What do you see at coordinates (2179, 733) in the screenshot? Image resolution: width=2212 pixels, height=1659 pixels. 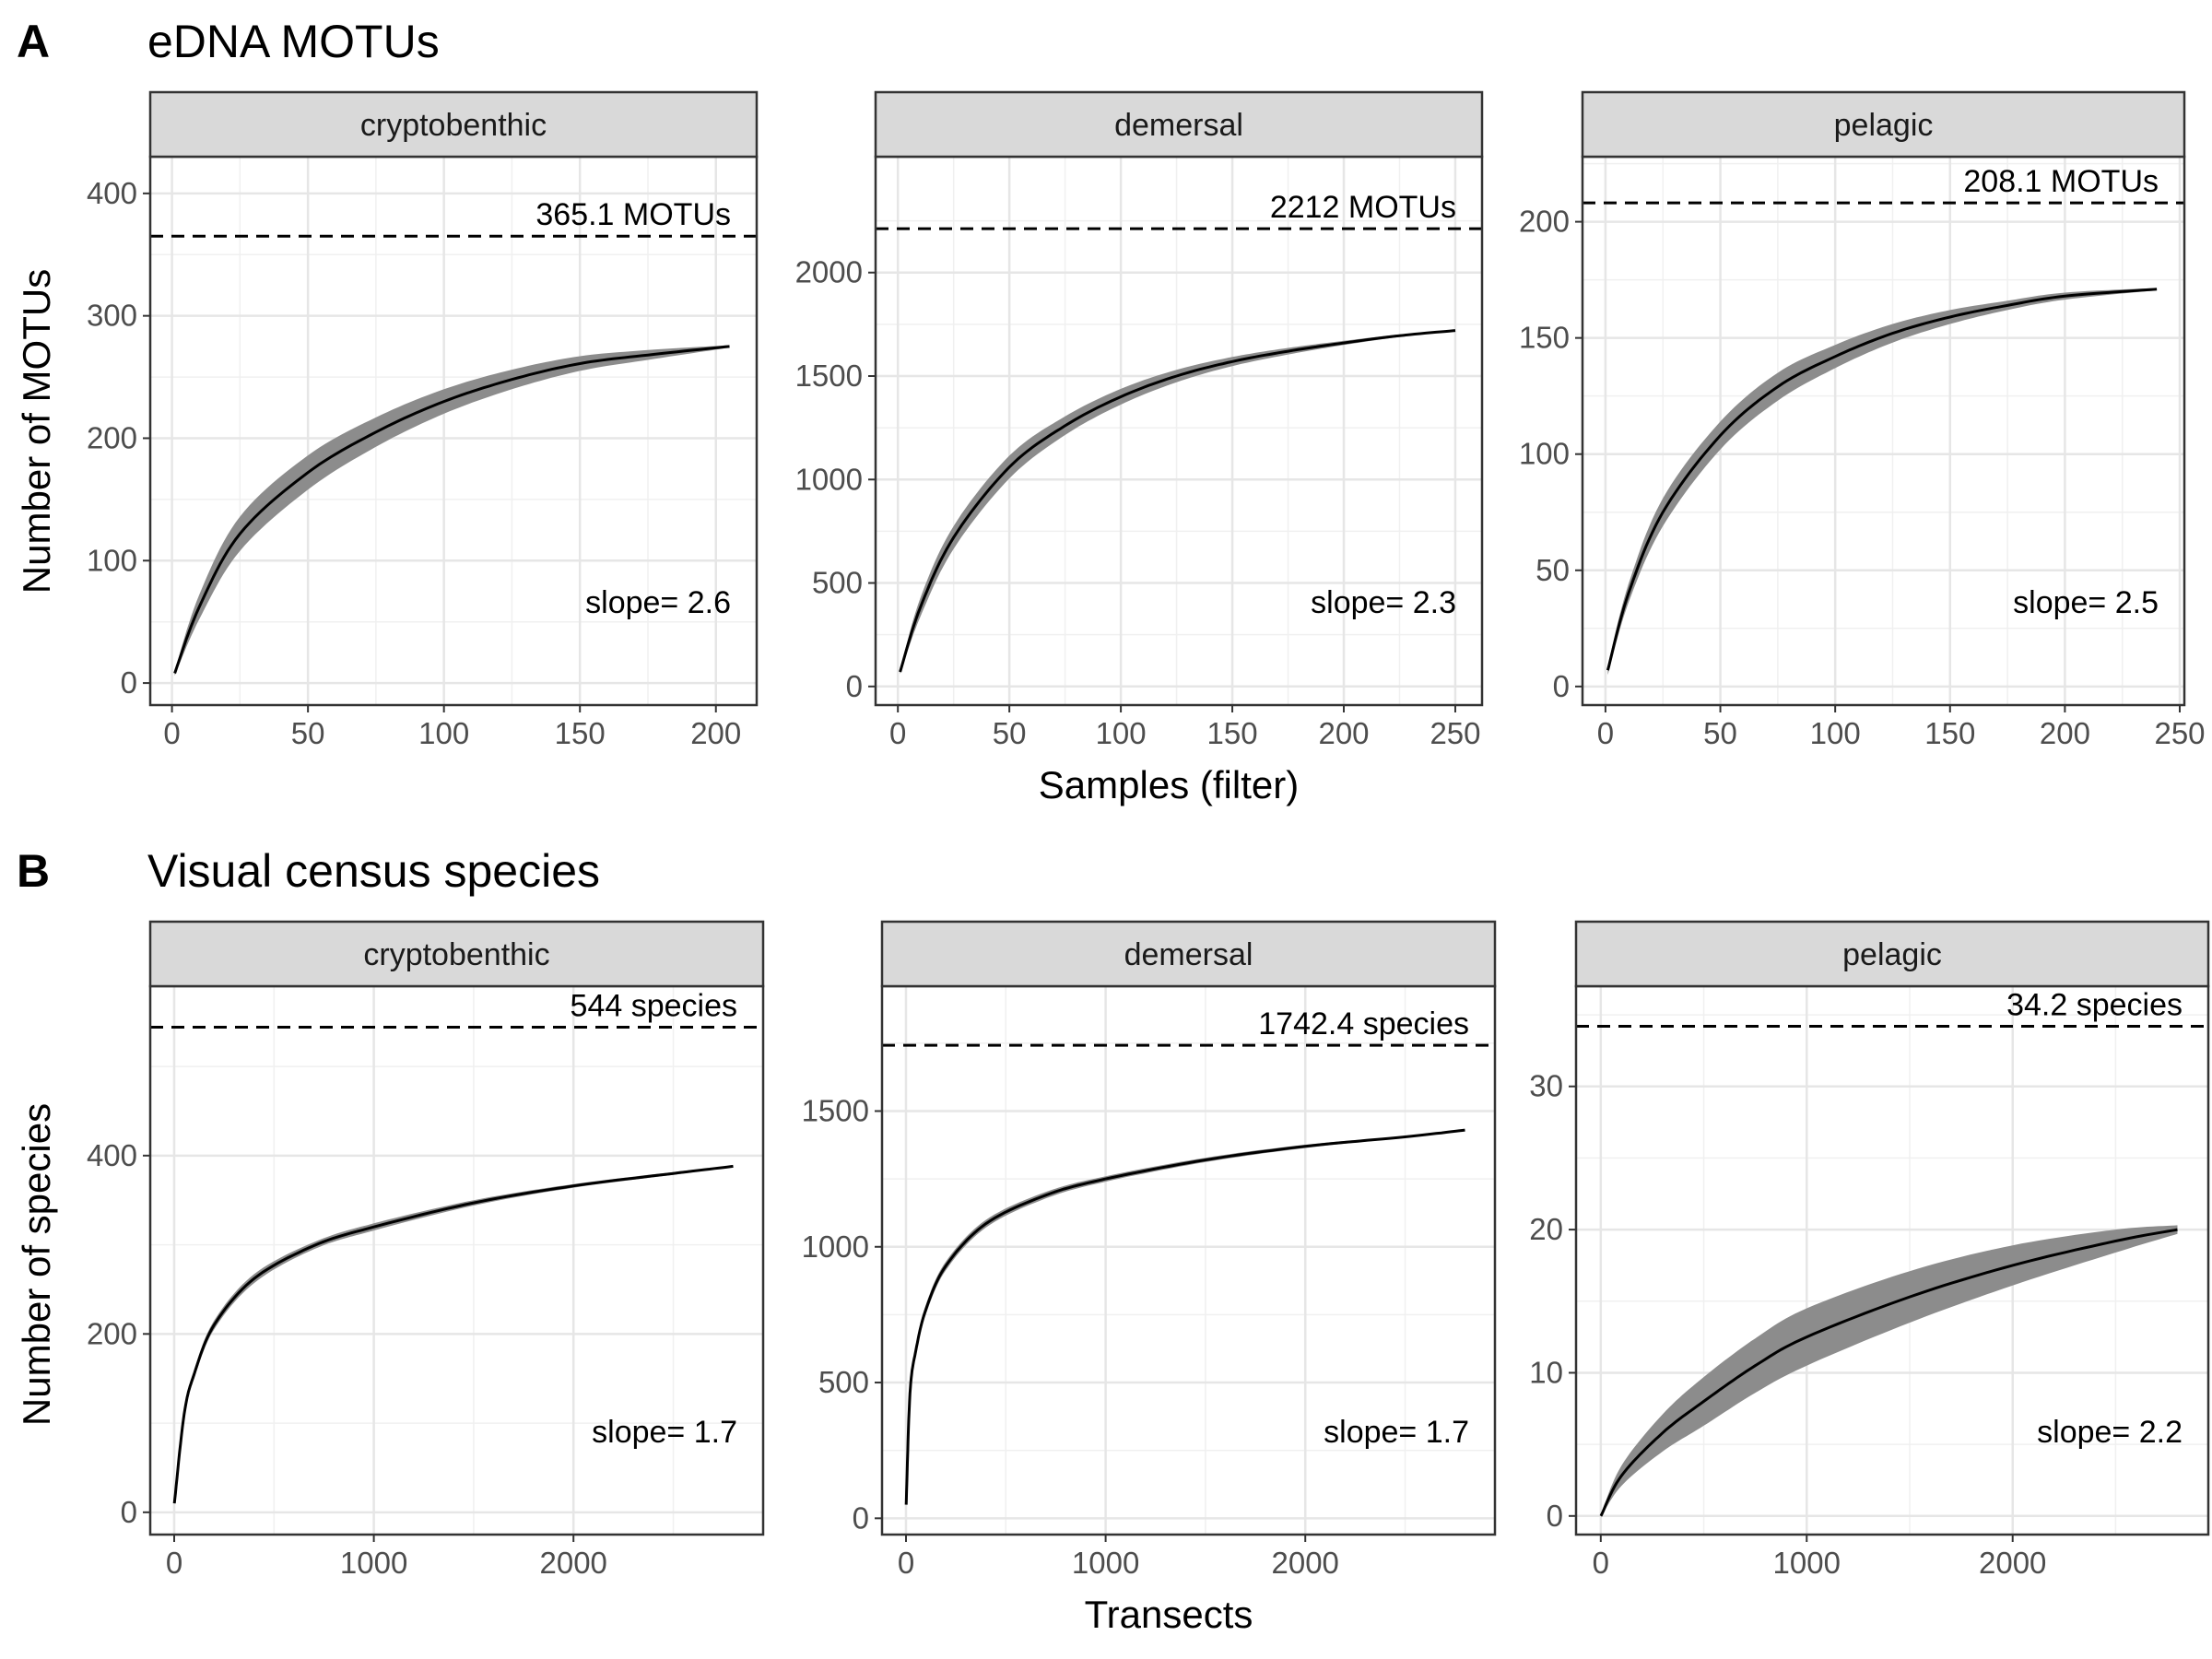 I see `a-pelagic-tick-label-x: 250` at bounding box center [2179, 733].